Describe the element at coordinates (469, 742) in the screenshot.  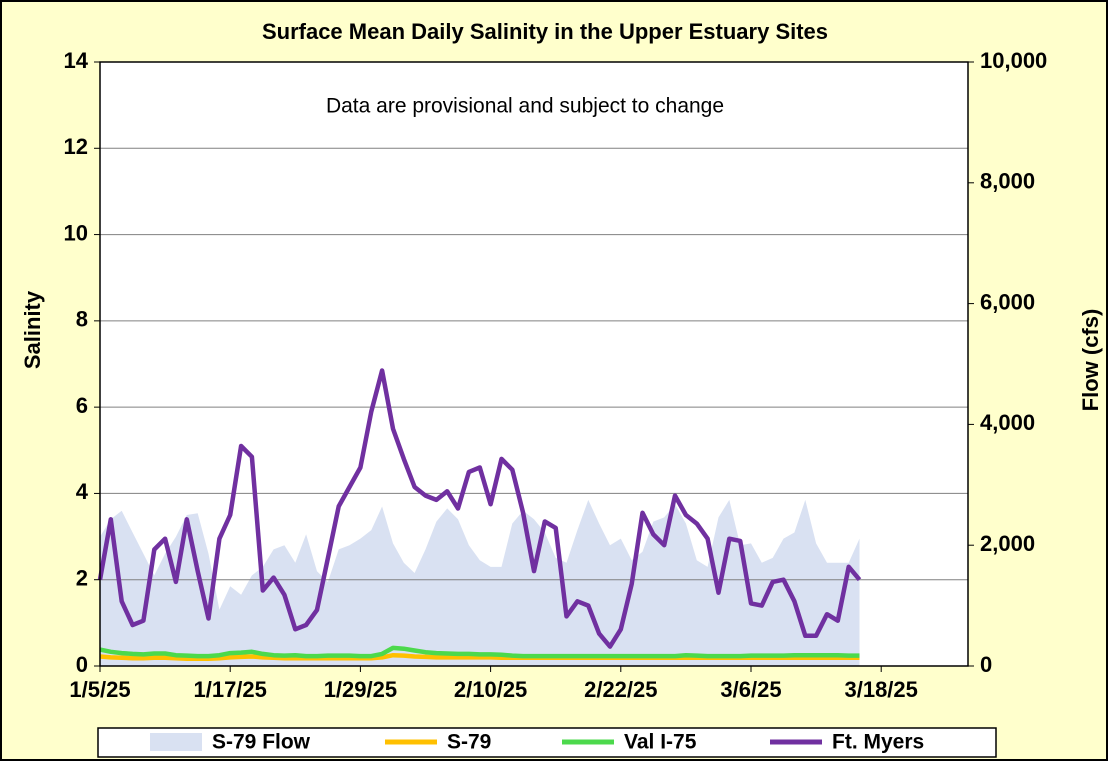
I see `legend-label: S-79` at that location.